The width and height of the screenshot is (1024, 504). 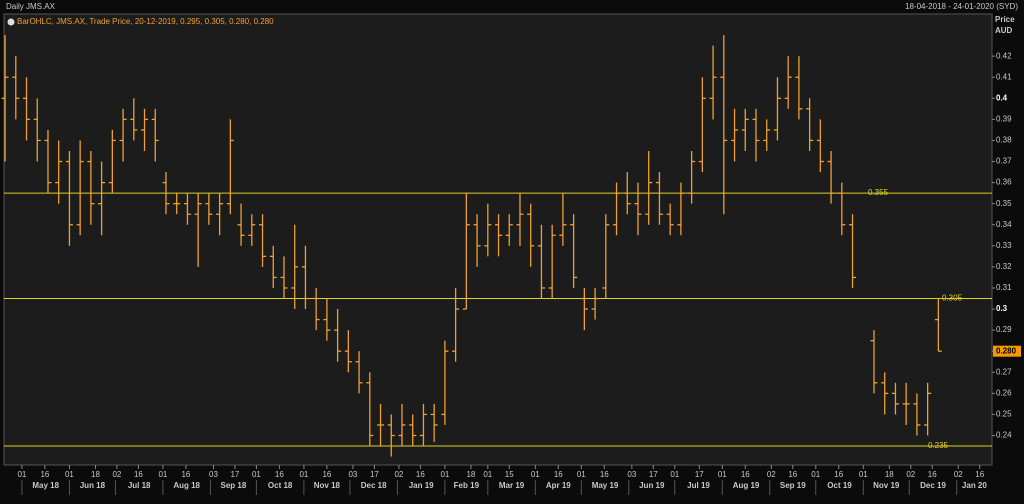 I want to click on month-label: Jul 18, so click(x=139, y=485).